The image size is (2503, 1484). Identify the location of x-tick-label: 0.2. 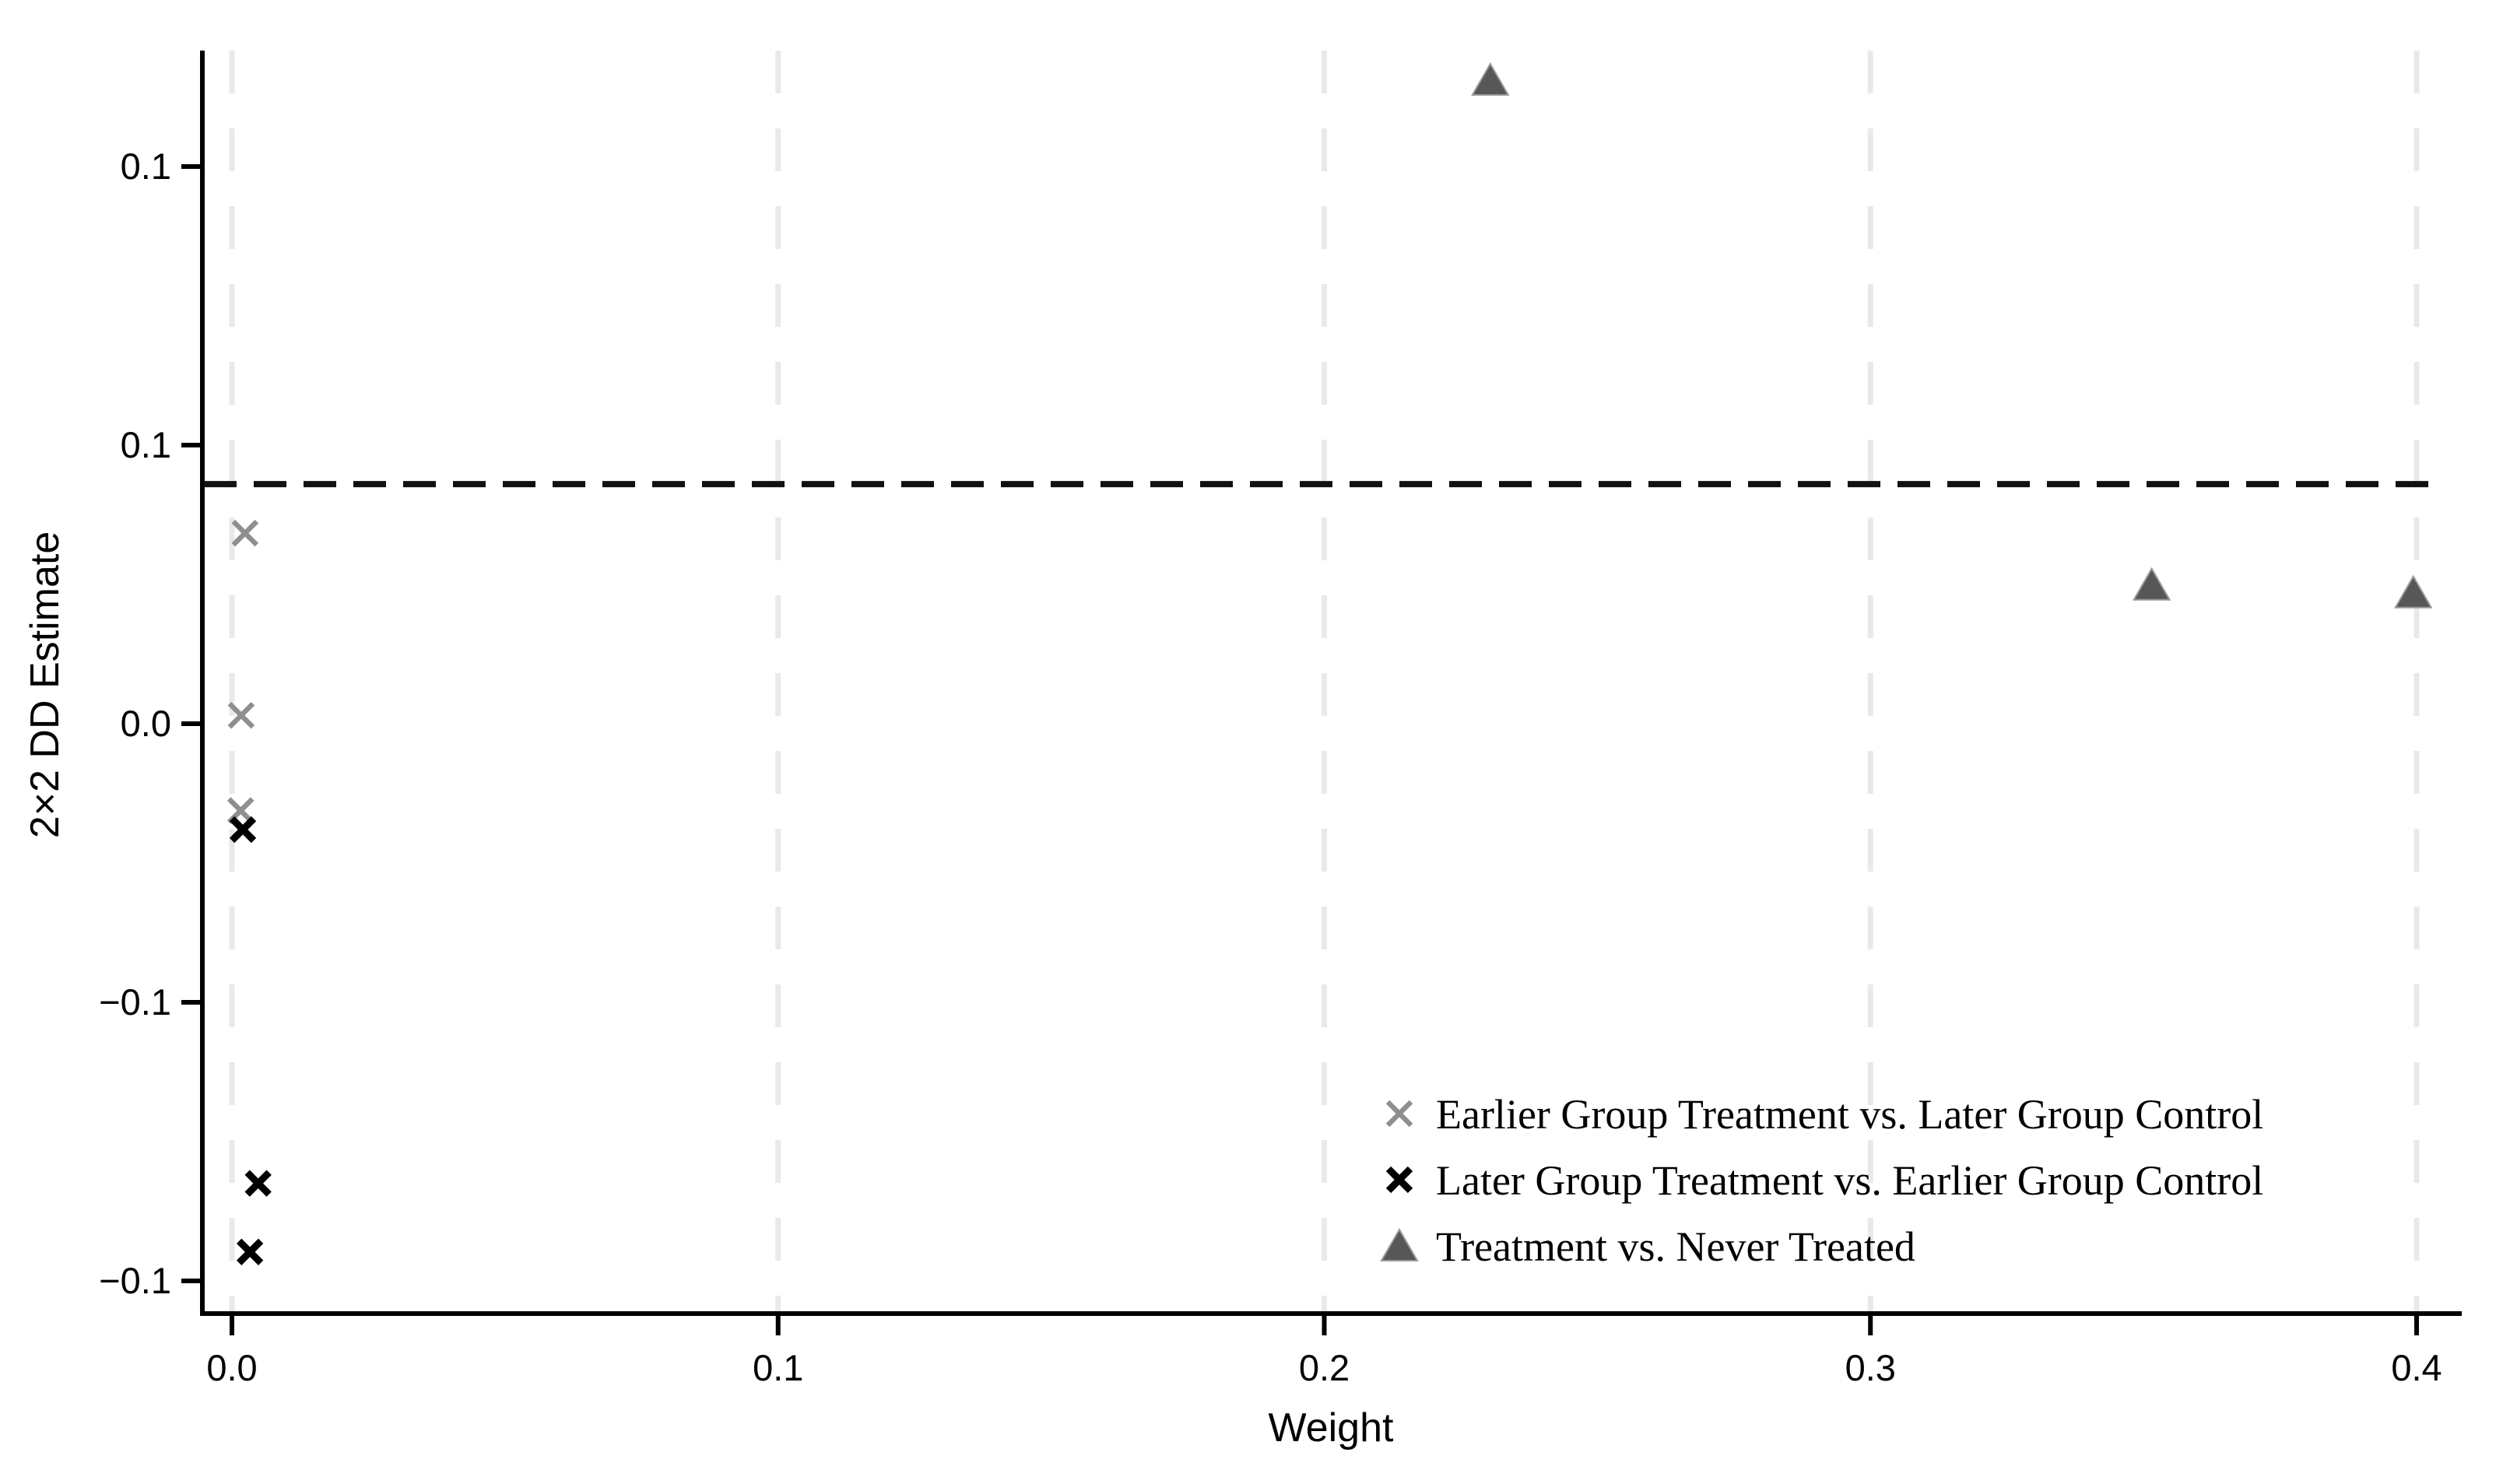
(1324, 1367).